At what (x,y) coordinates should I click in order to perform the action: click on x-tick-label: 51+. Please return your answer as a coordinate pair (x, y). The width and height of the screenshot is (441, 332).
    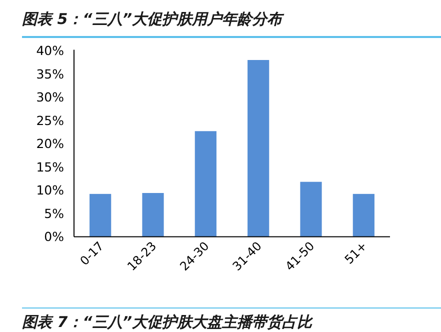
    Looking at the image, I should click on (356, 252).